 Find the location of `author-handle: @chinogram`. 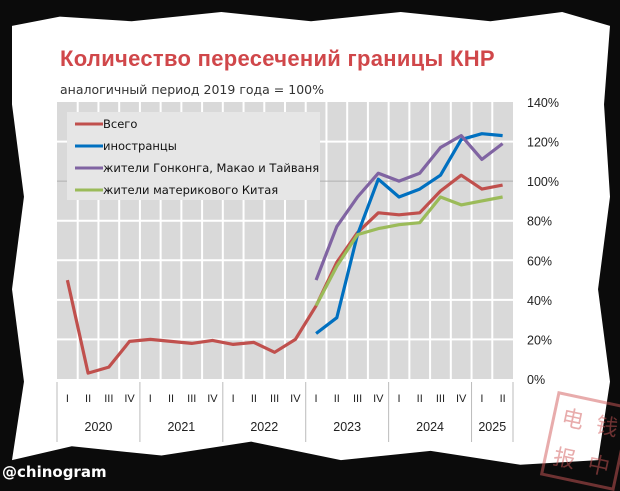

author-handle: @chinogram is located at coordinates (54, 472).